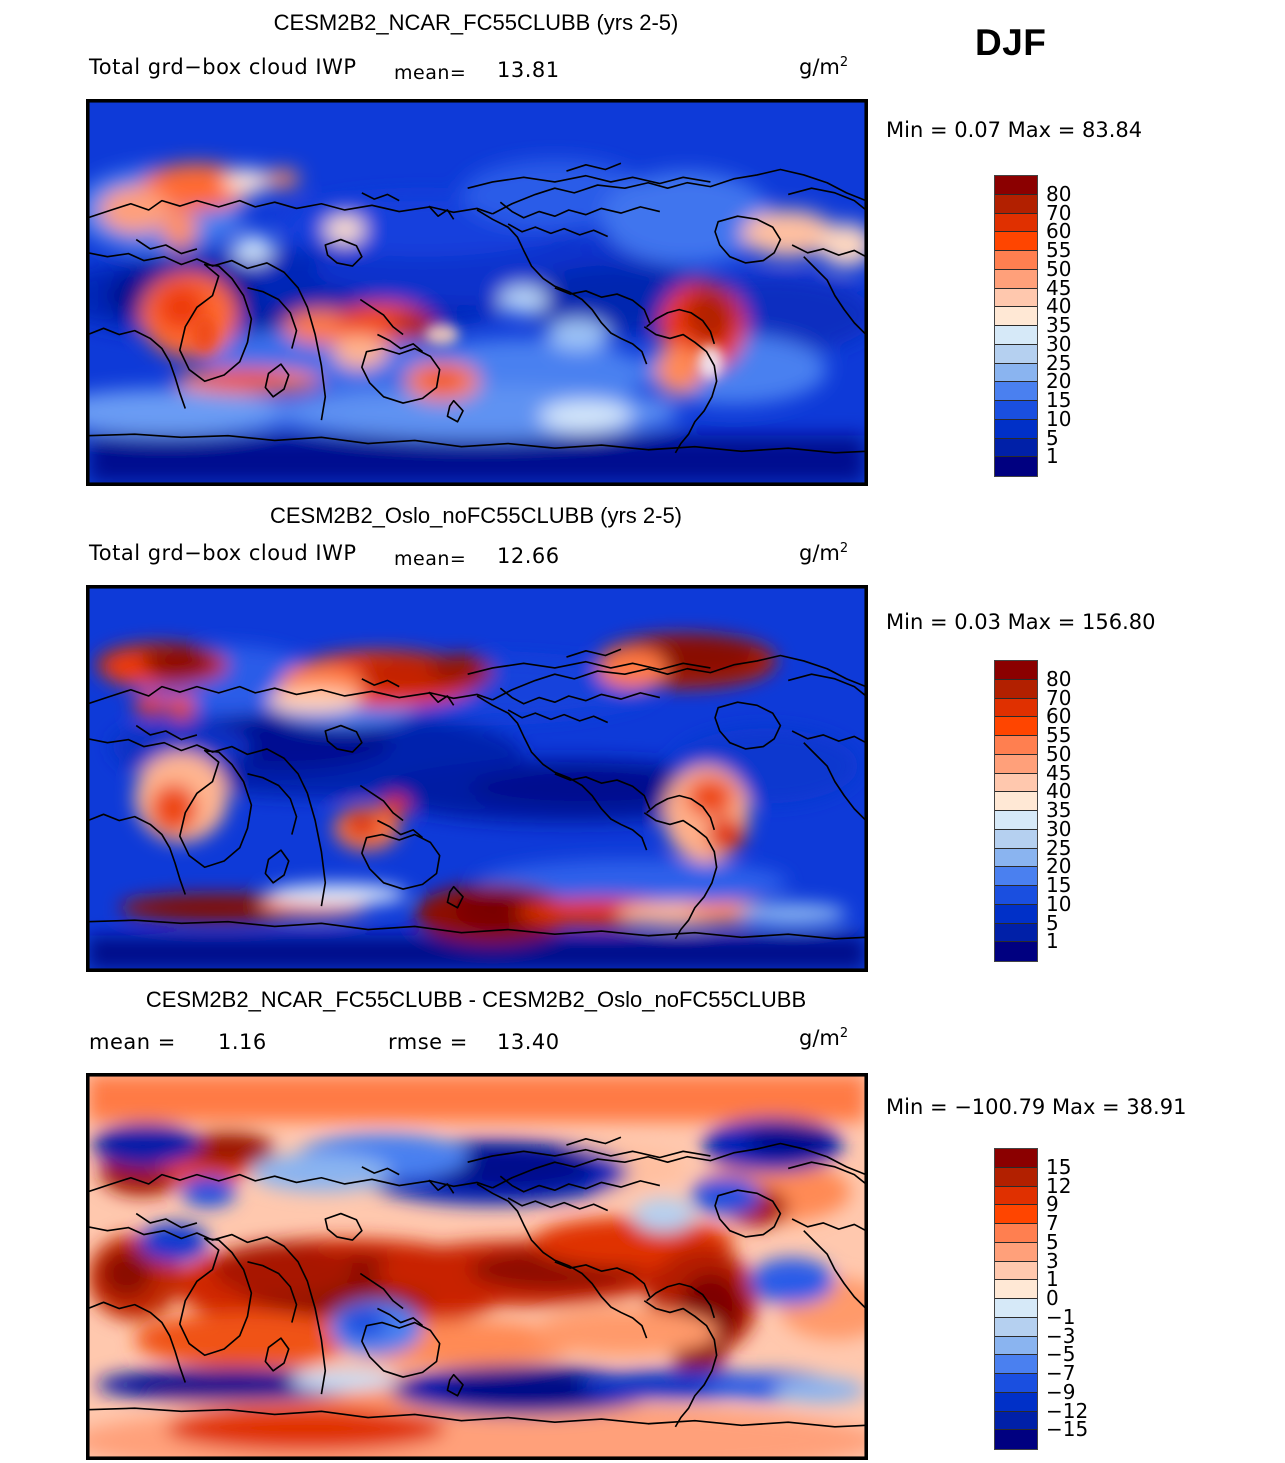 The height and width of the screenshot is (1463, 1285). What do you see at coordinates (1059, 306) in the screenshot?
I see `colorbar-tick-label: 40` at bounding box center [1059, 306].